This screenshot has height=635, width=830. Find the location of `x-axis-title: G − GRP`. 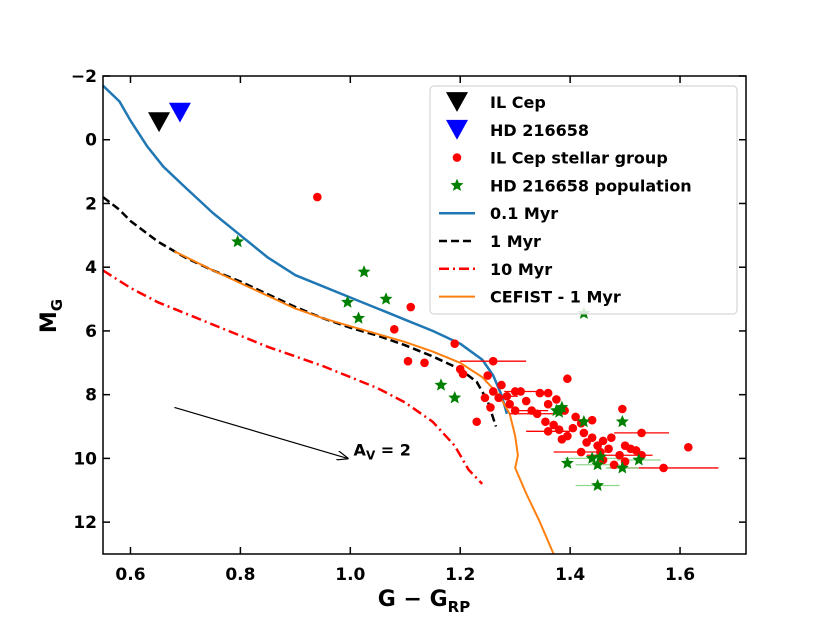

x-axis-title: G − GRP is located at coordinates (424, 601).